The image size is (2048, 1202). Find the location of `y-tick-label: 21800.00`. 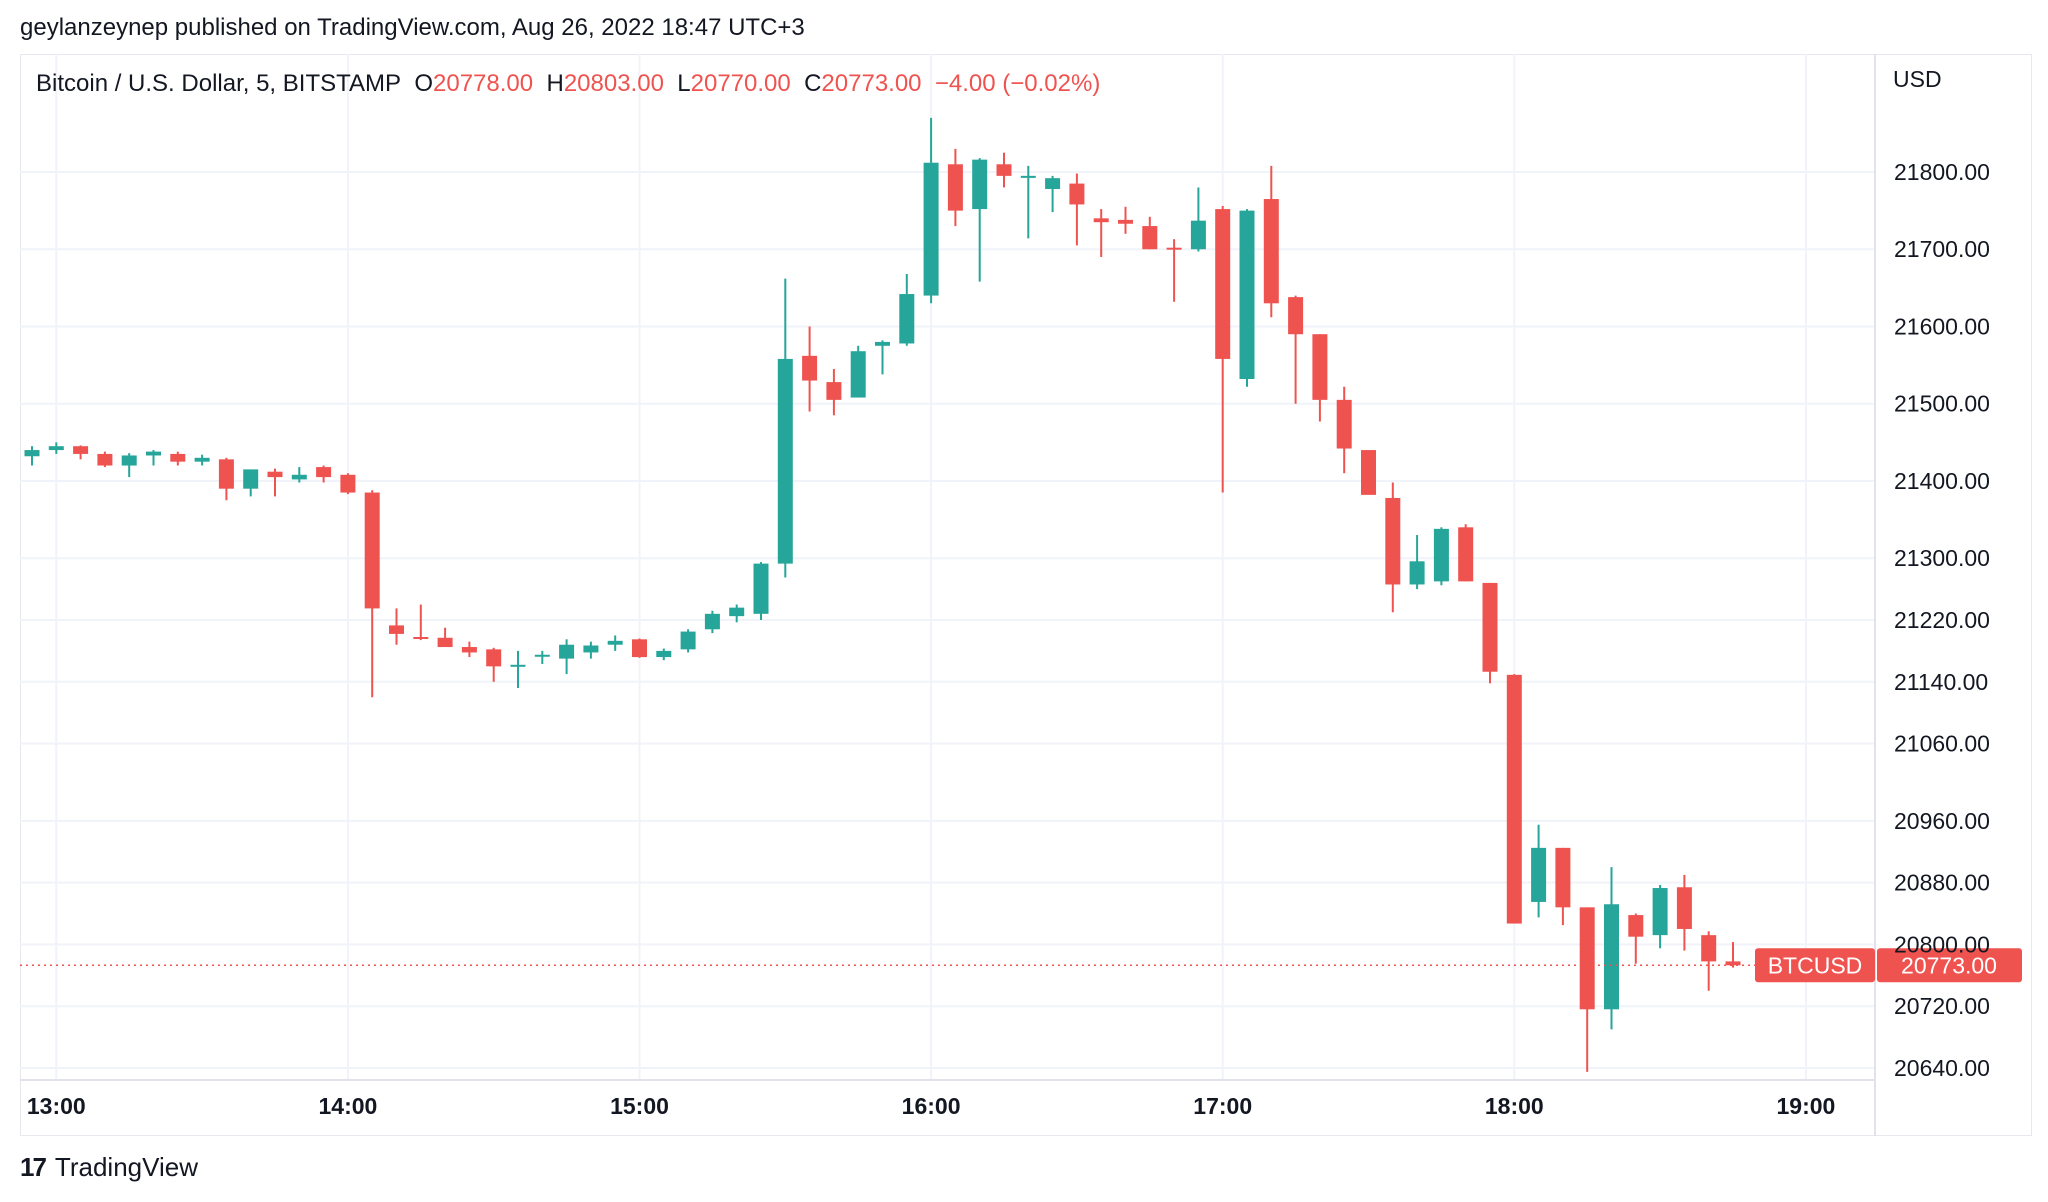

y-tick-label: 21800.00 is located at coordinates (1942, 172).